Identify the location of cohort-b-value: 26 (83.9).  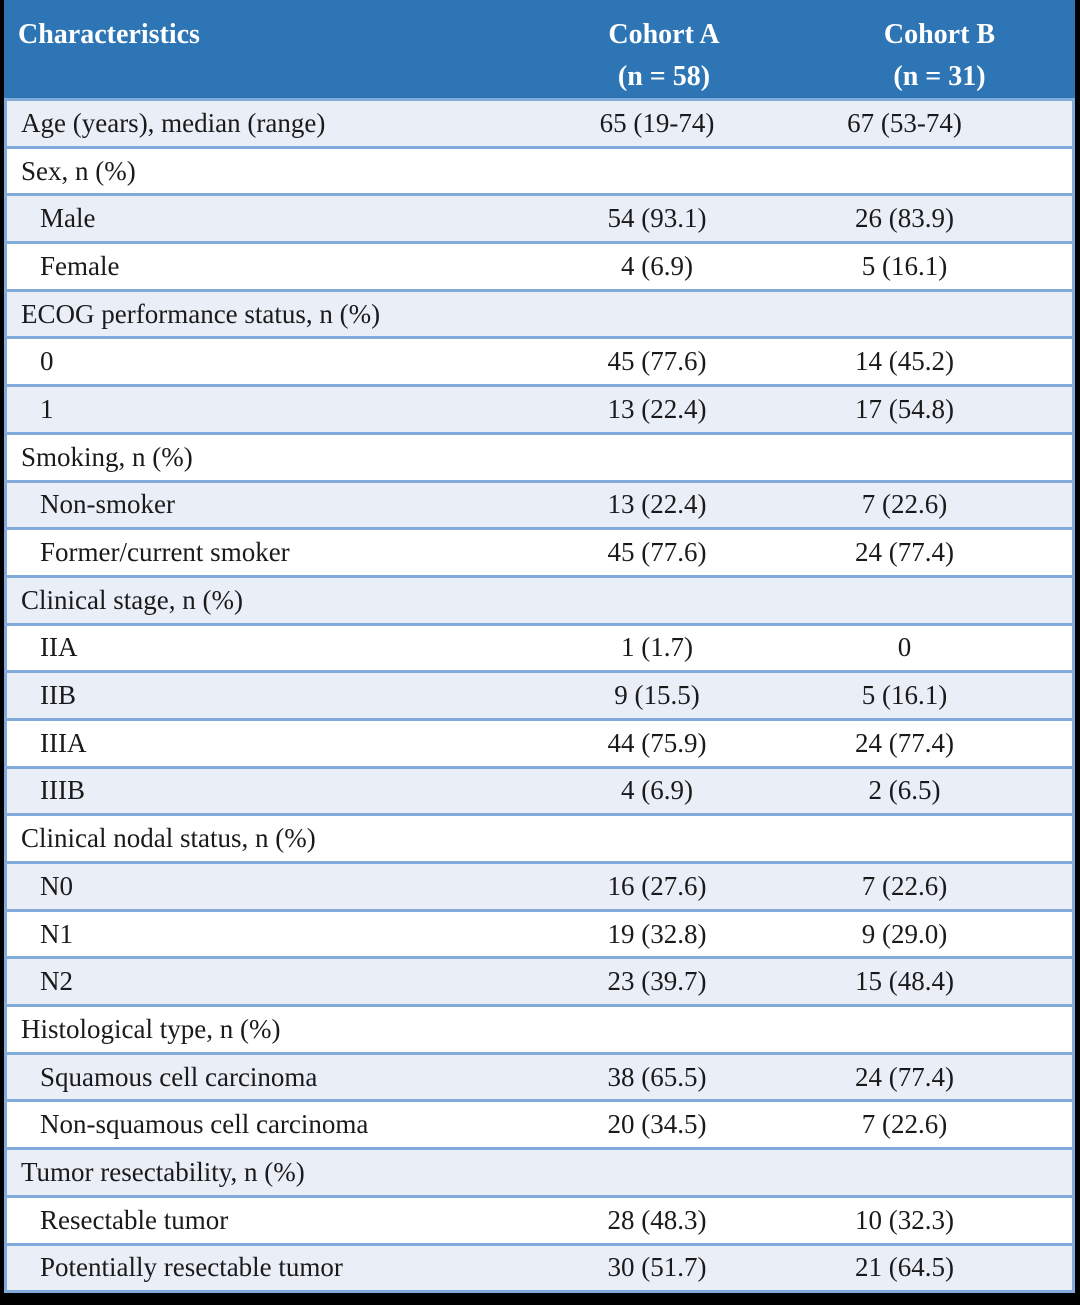
(904, 218).